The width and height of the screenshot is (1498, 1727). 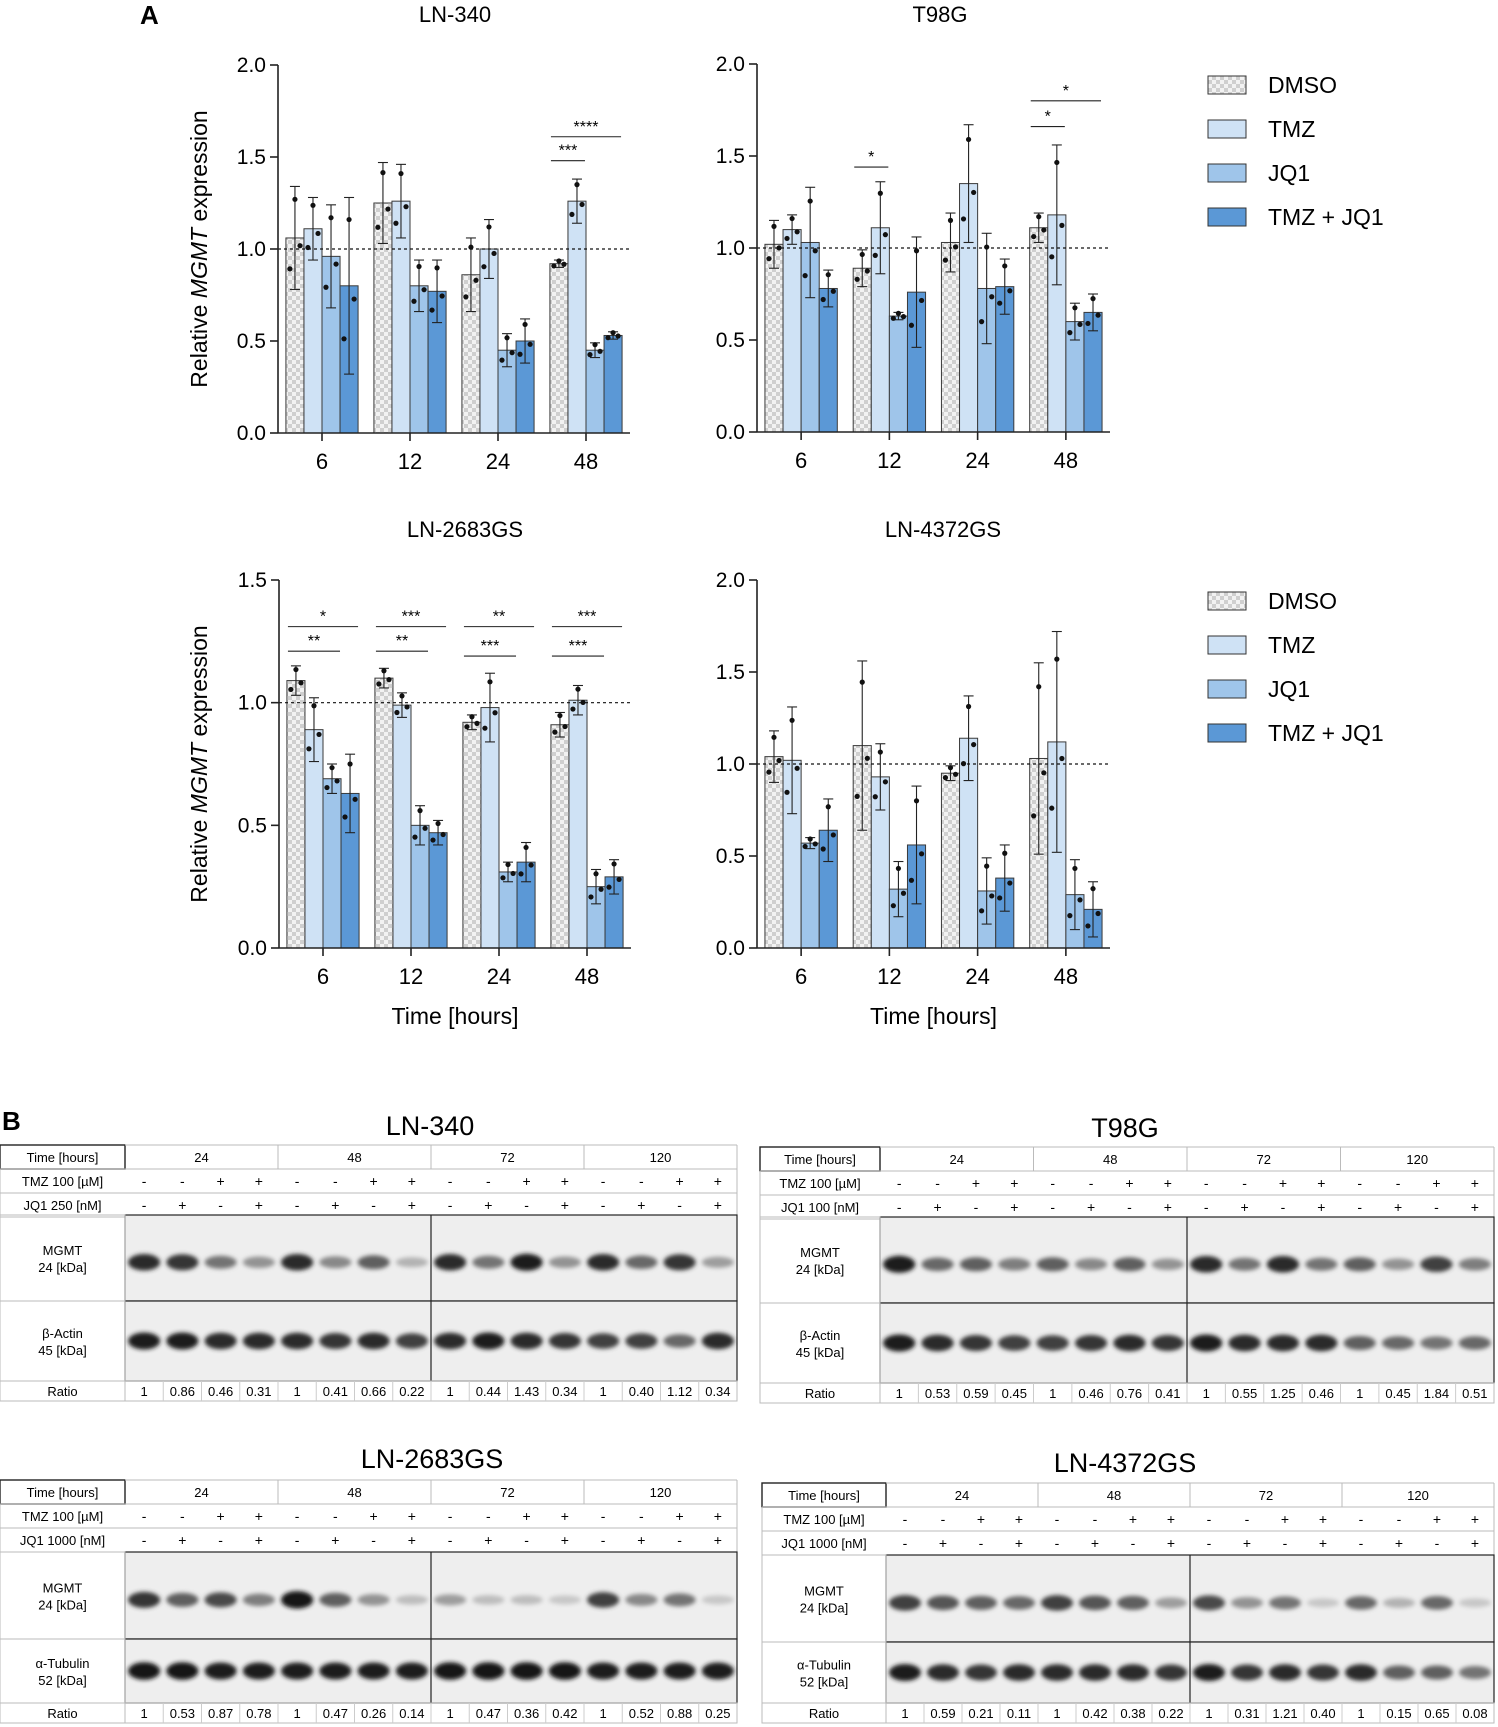 I want to click on x-tick-label: 6, so click(x=801, y=976).